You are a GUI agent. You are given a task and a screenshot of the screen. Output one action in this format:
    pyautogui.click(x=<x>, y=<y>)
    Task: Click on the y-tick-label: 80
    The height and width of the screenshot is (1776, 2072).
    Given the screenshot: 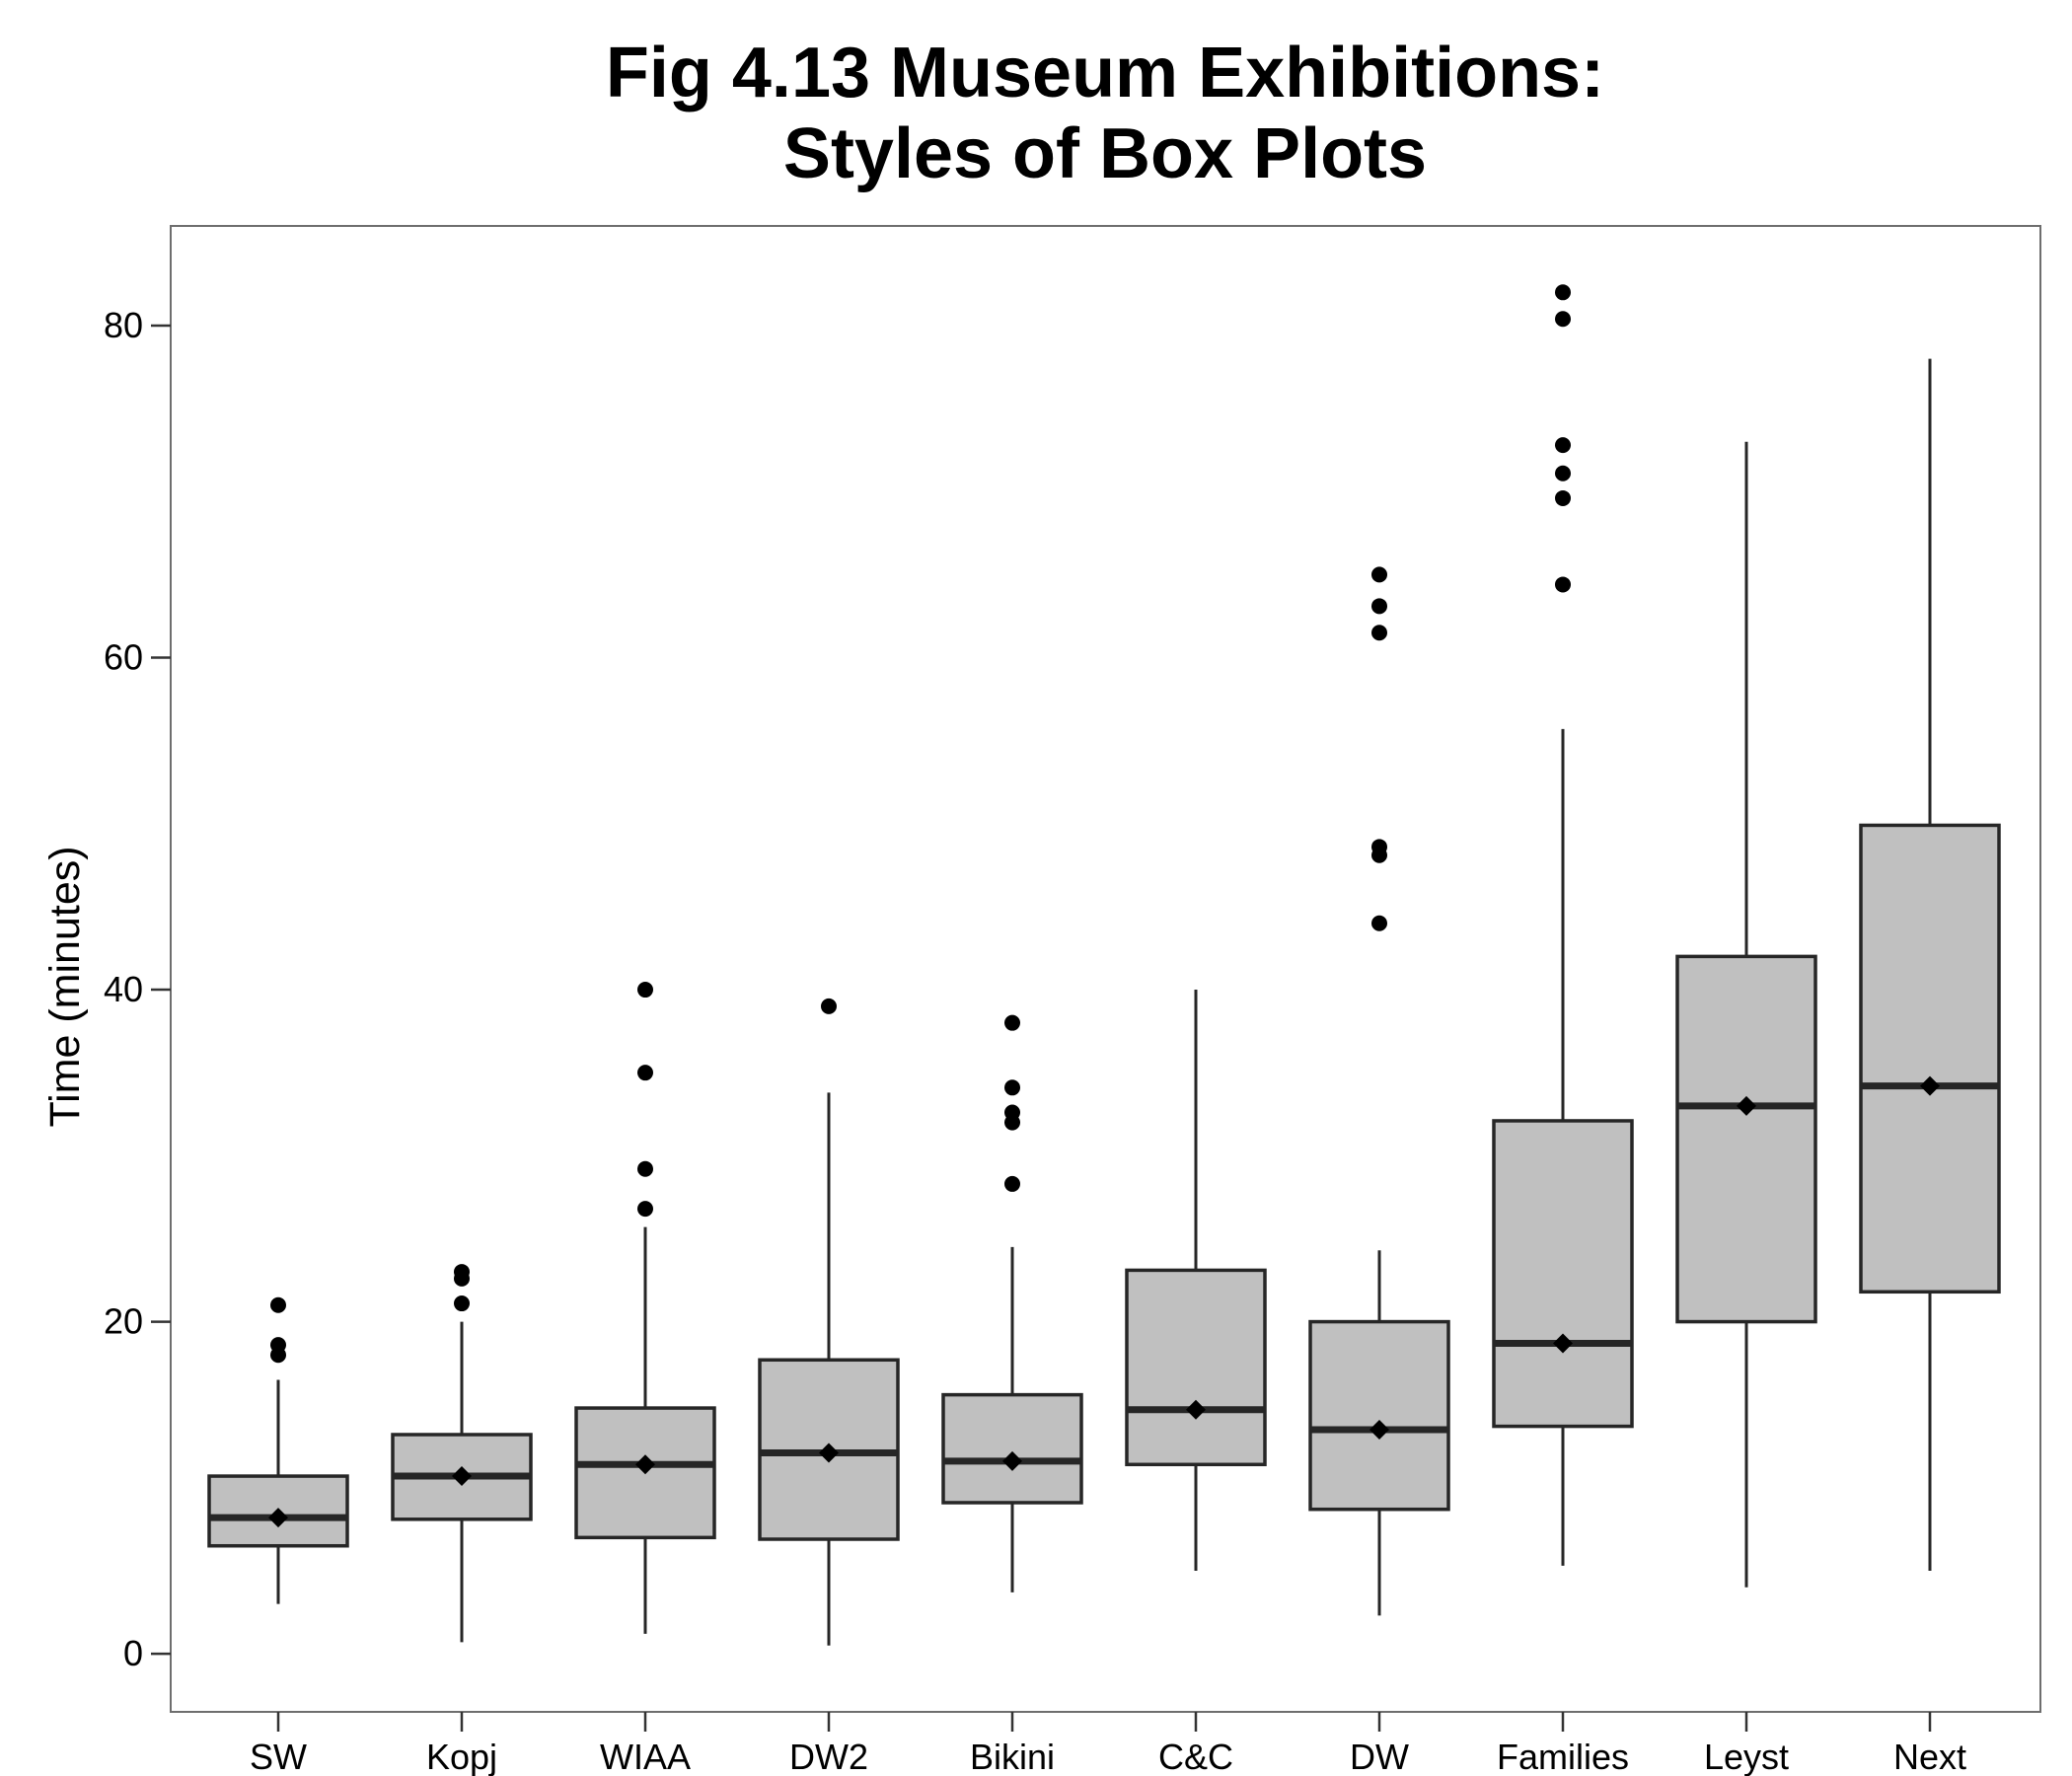 What is the action you would take?
    pyautogui.click(x=124, y=325)
    